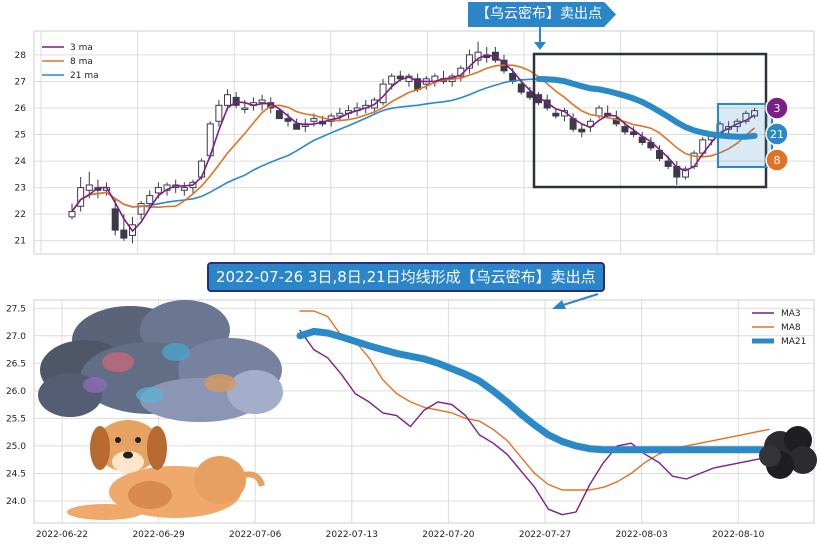 This screenshot has height=546, width=822. I want to click on badge-3-circle, so click(777, 108).